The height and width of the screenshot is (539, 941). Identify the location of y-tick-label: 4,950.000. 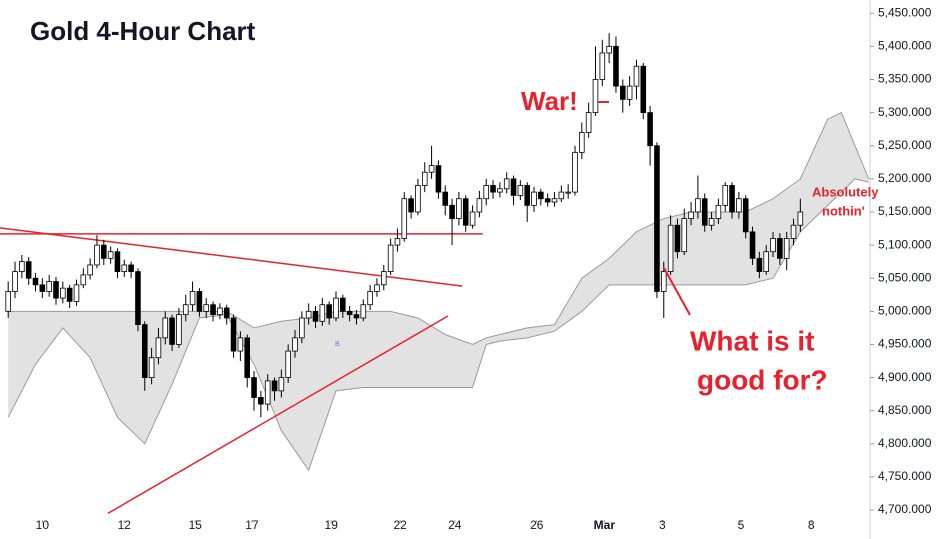
(905, 344).